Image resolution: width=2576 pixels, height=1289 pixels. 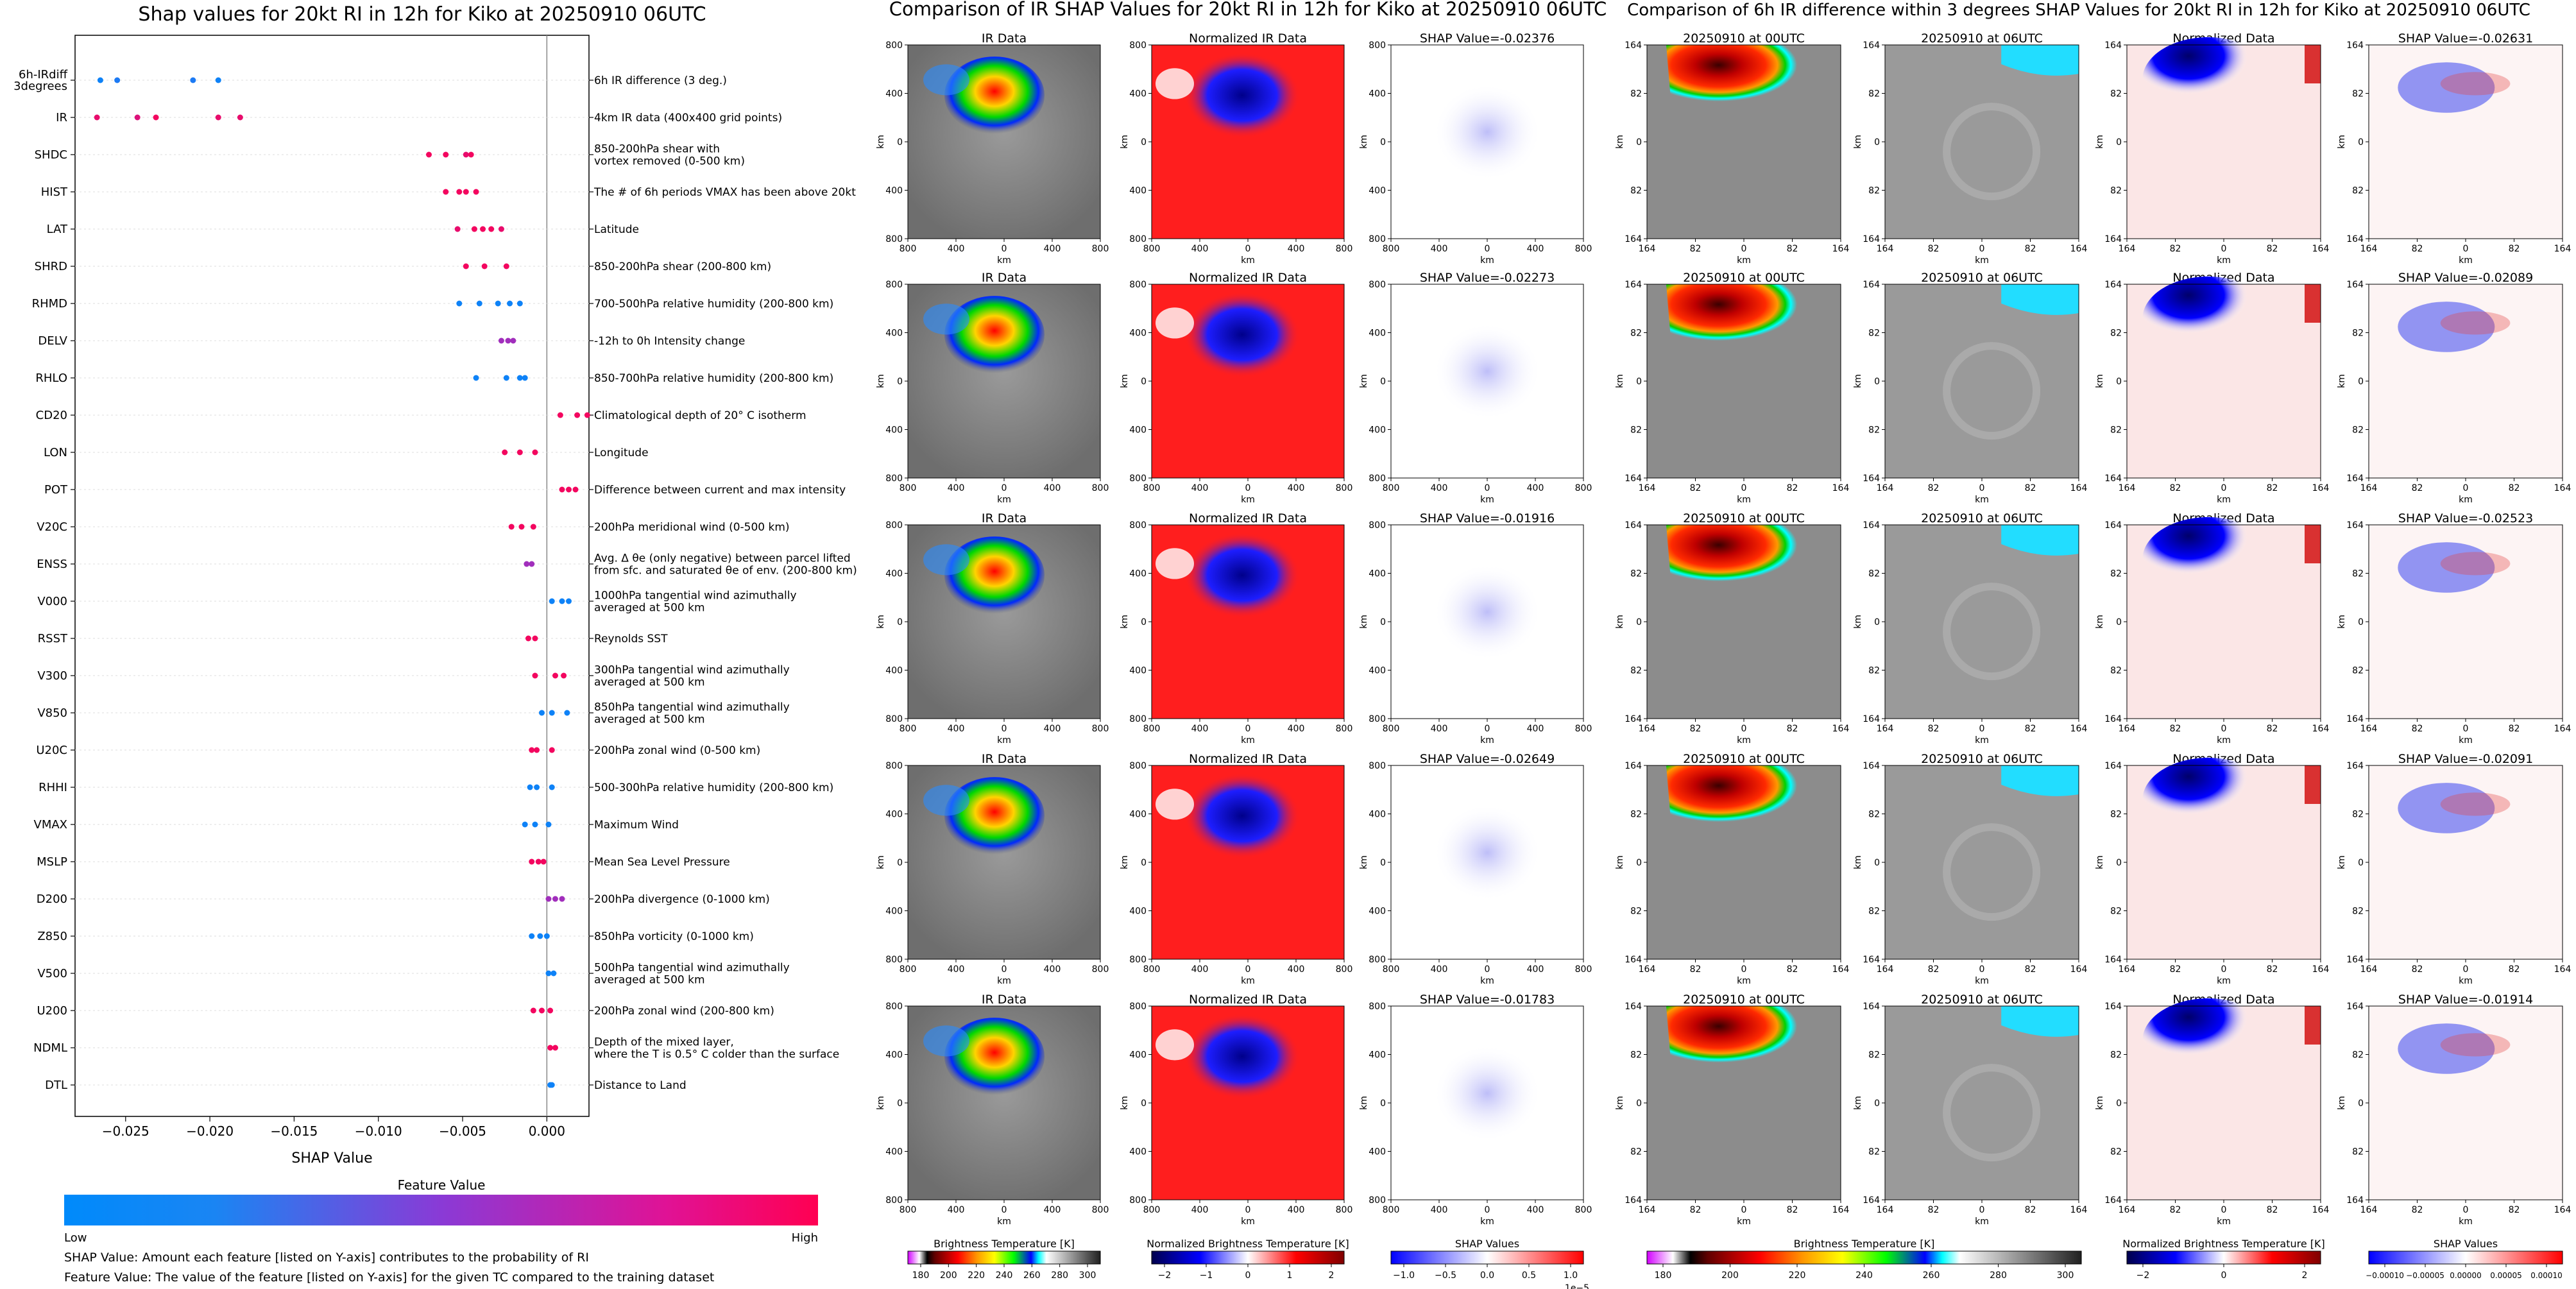 What do you see at coordinates (900, 622) in the screenshot?
I see `ir-y-tick-label: 0` at bounding box center [900, 622].